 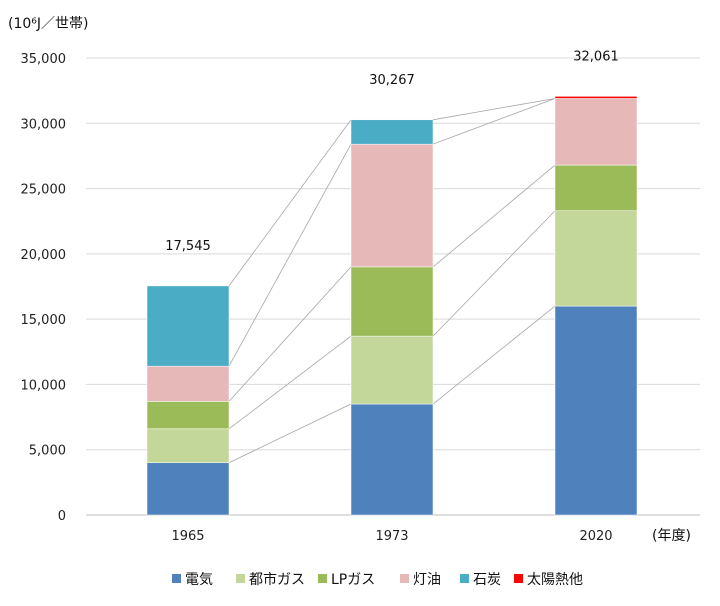 I want to click on legend-label: 電気, so click(x=199, y=580).